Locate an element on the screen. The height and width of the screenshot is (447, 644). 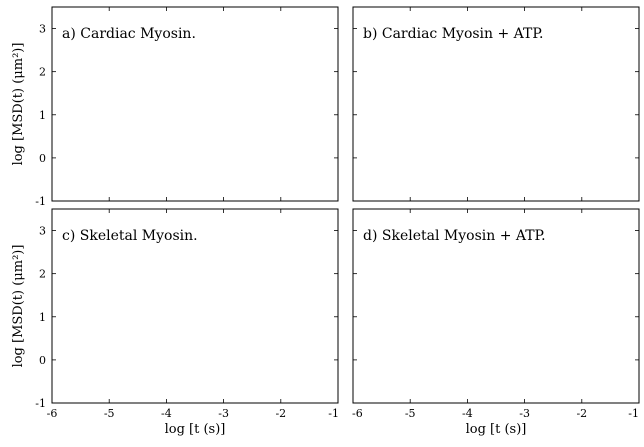
panel-c-ytick-label: 1 is located at coordinates (42, 317).